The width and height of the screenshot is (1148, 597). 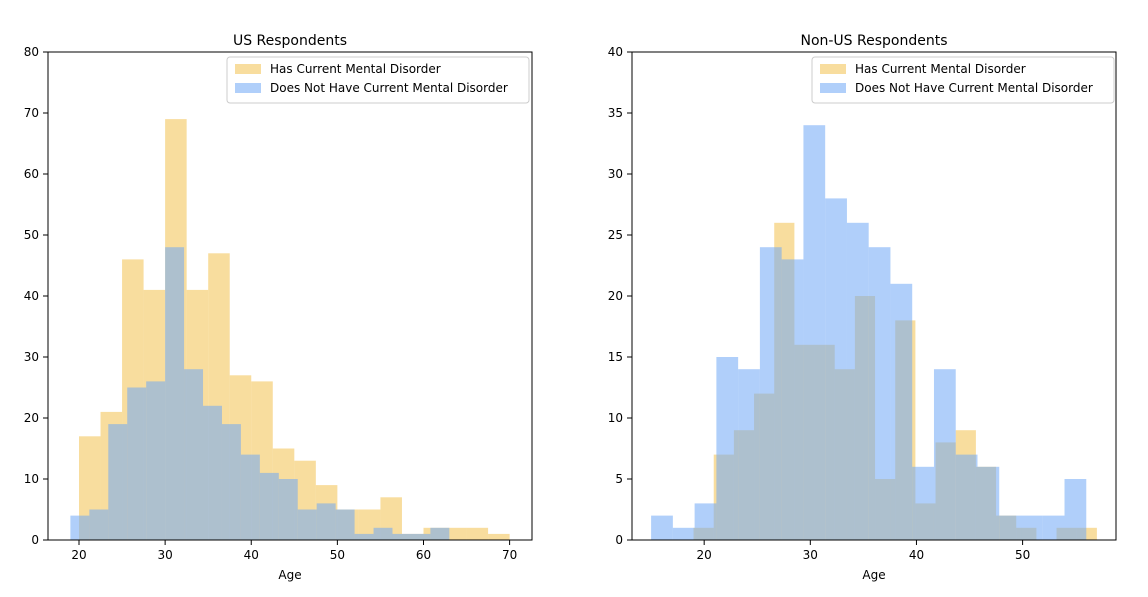 What do you see at coordinates (615, 235) in the screenshot?
I see `y-tick-label: 25` at bounding box center [615, 235].